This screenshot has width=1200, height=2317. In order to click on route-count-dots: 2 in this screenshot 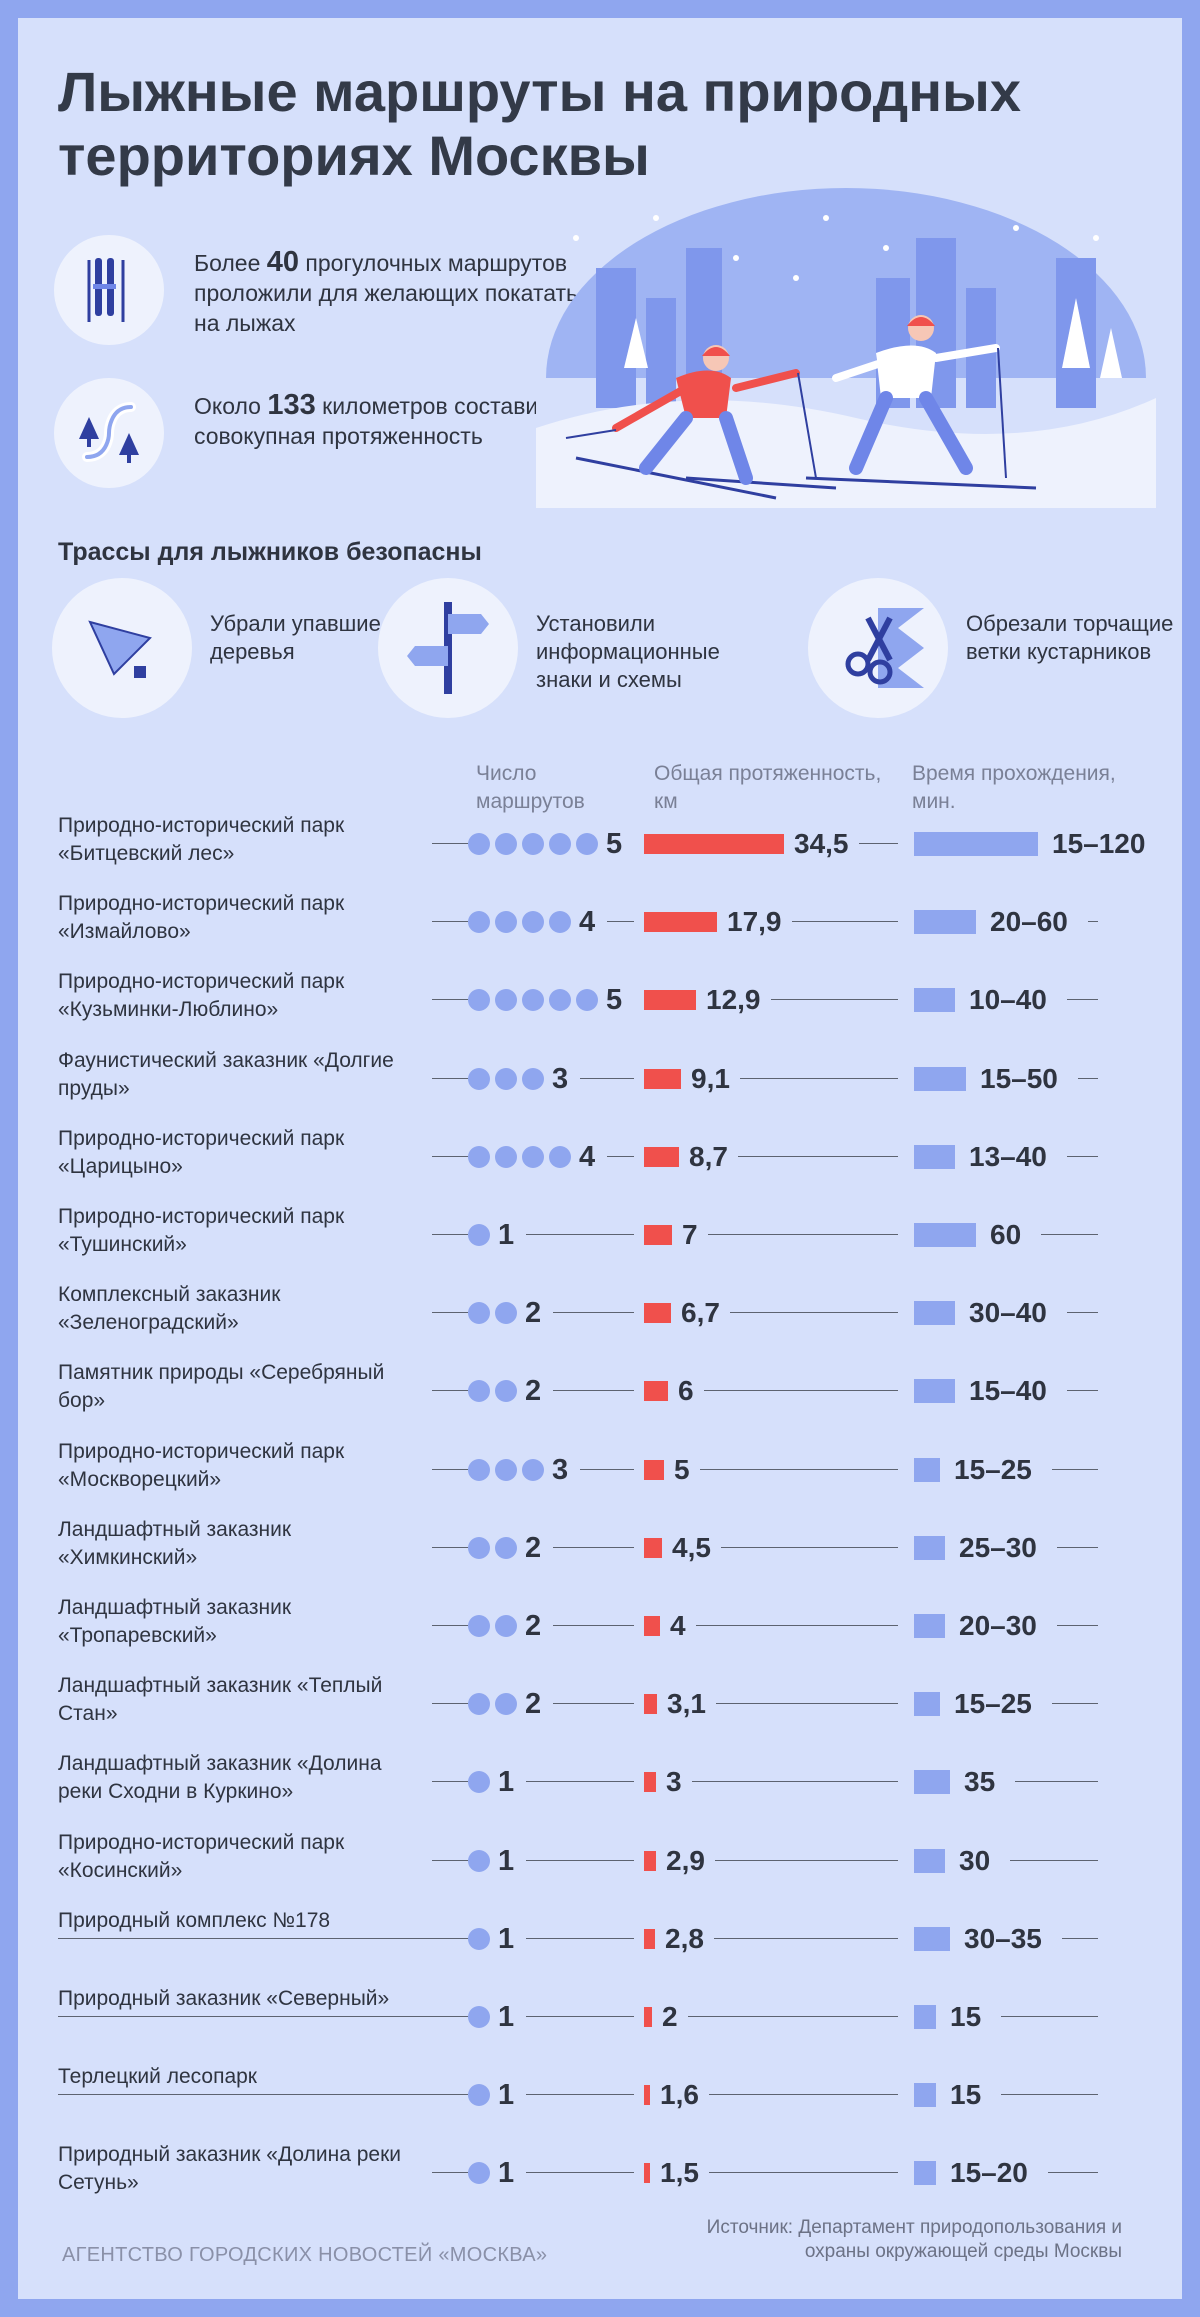, I will do `click(511, 1313)`.